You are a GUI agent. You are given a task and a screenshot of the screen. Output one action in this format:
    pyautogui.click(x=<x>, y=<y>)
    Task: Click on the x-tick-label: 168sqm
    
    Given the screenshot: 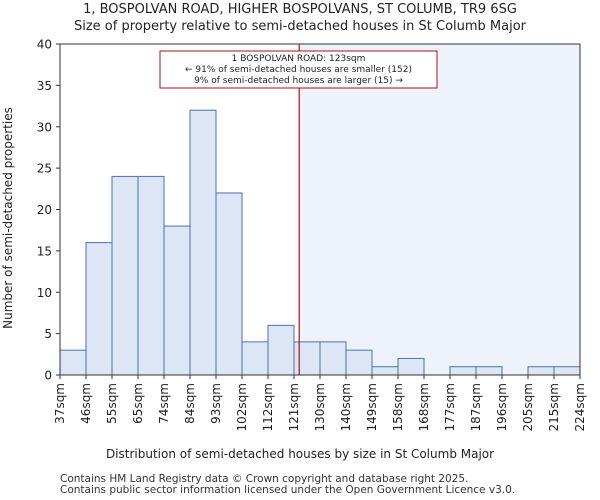 What is the action you would take?
    pyautogui.click(x=424, y=407)
    